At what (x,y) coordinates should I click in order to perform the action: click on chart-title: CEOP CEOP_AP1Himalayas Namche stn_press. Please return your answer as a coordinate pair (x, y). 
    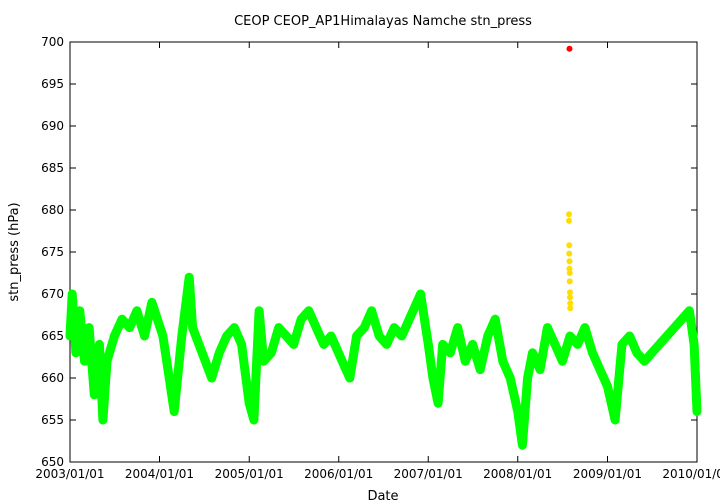
    Looking at the image, I should click on (383, 21).